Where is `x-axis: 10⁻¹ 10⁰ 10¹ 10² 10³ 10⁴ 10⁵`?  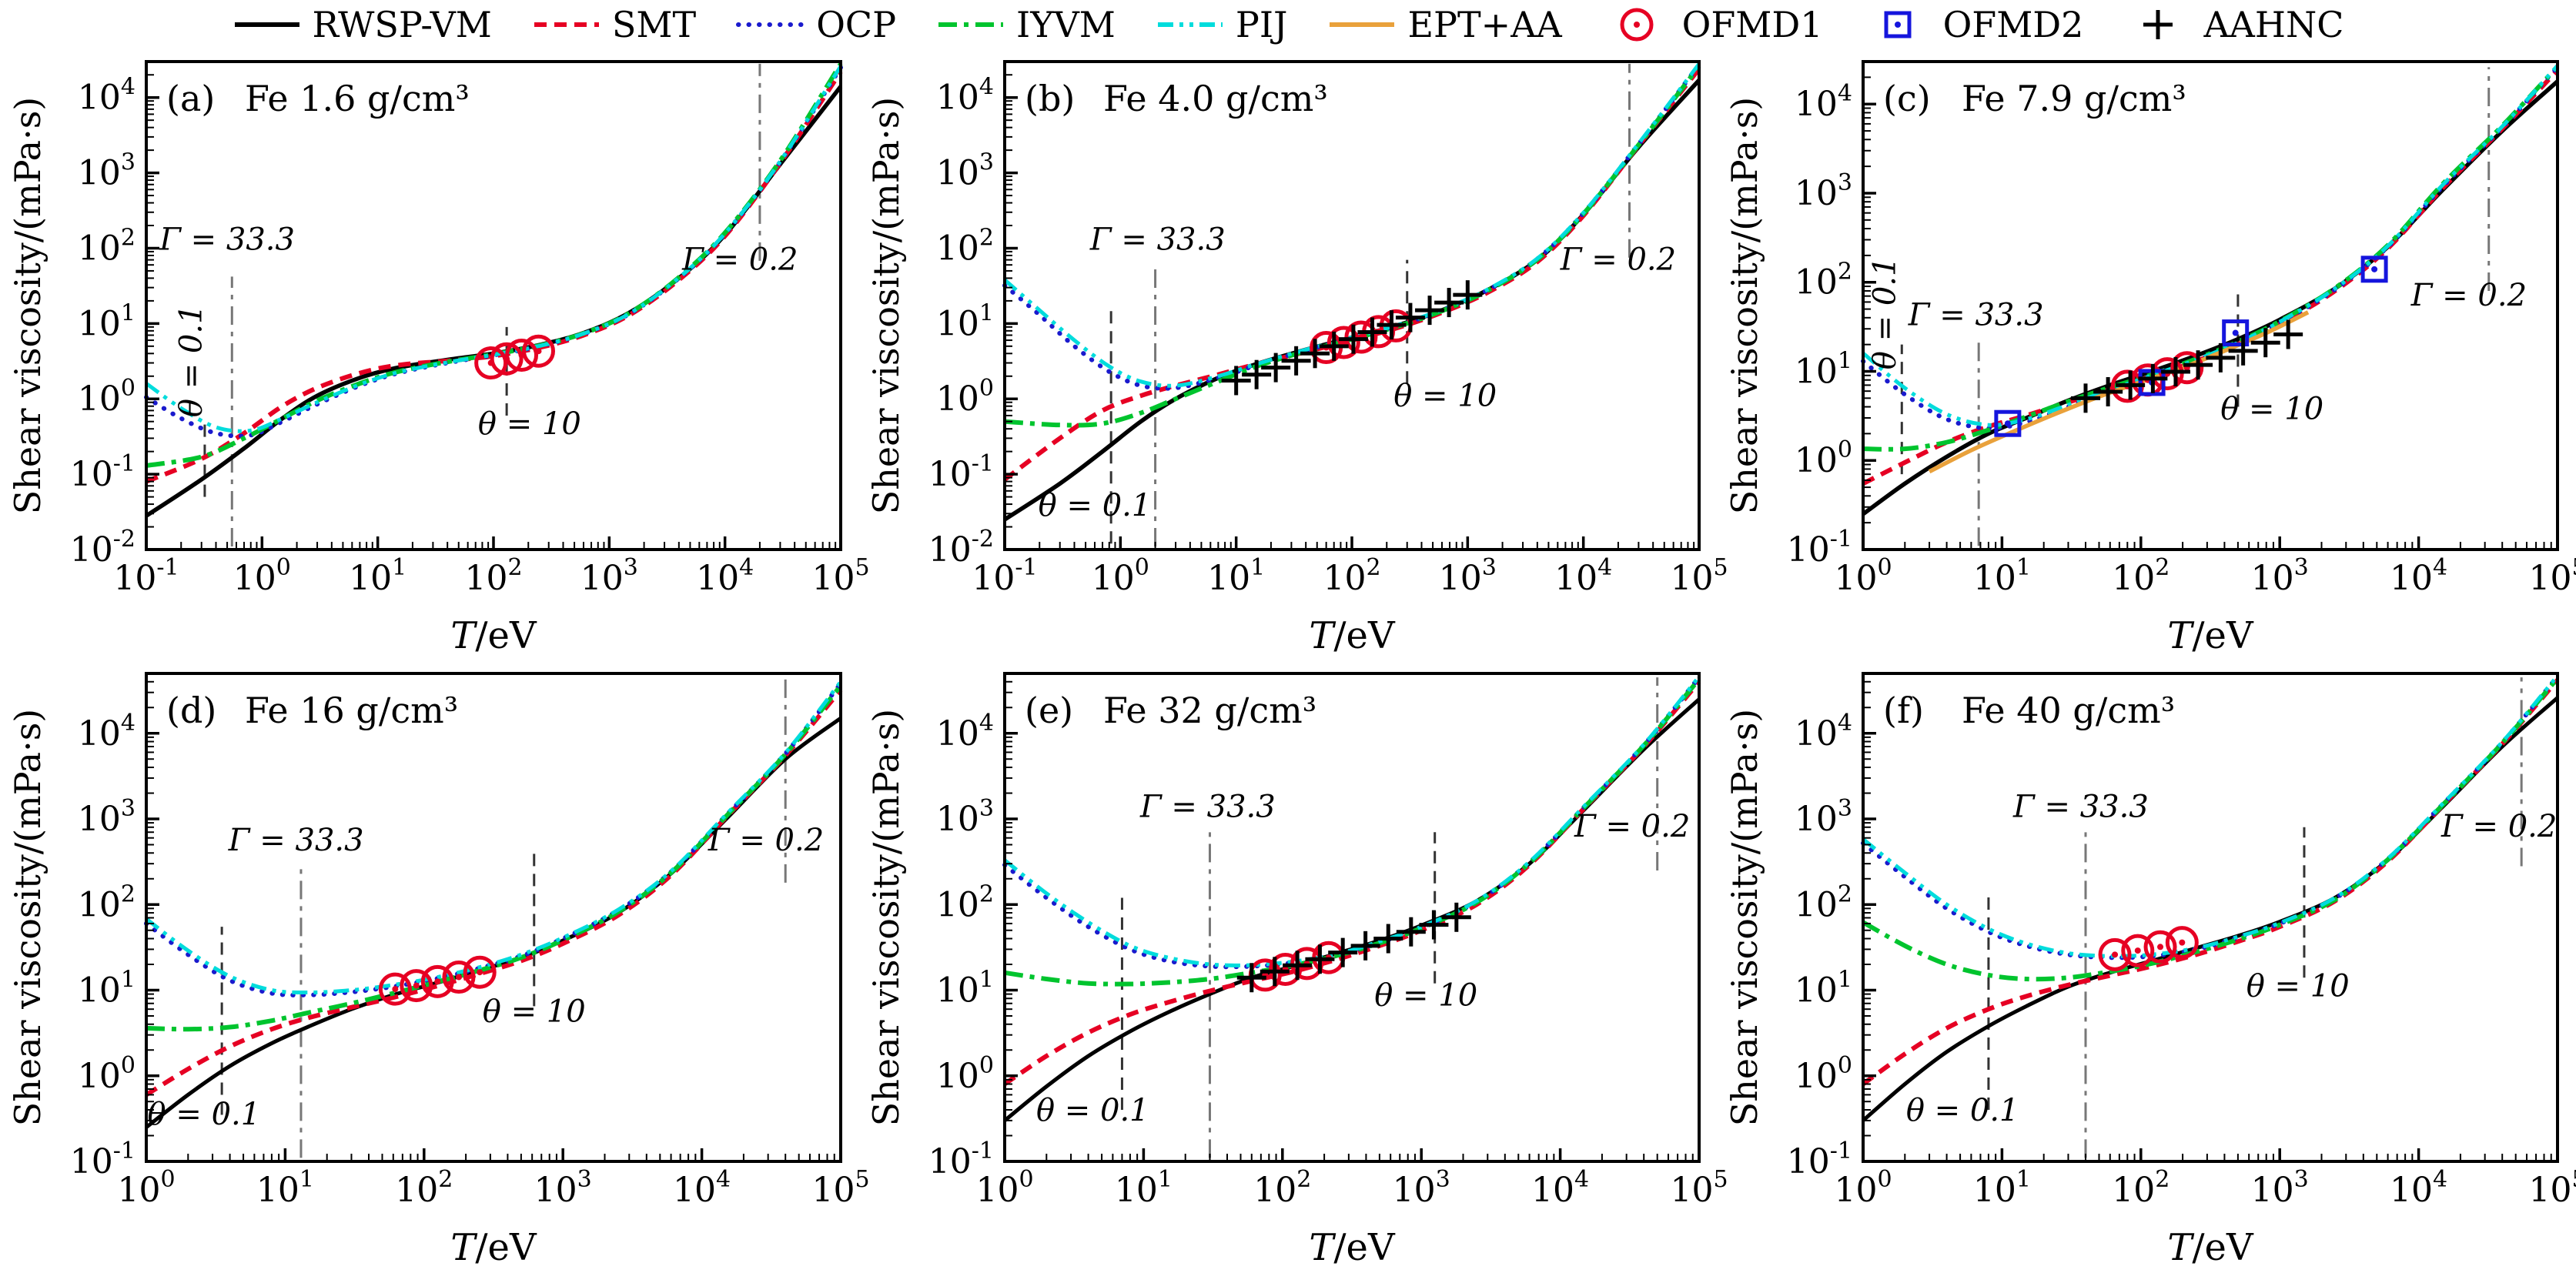
x-axis: 10⁻¹ 10⁰ 10¹ 10² 10³ 10⁴ 10⁵ is located at coordinates (1350, 567).